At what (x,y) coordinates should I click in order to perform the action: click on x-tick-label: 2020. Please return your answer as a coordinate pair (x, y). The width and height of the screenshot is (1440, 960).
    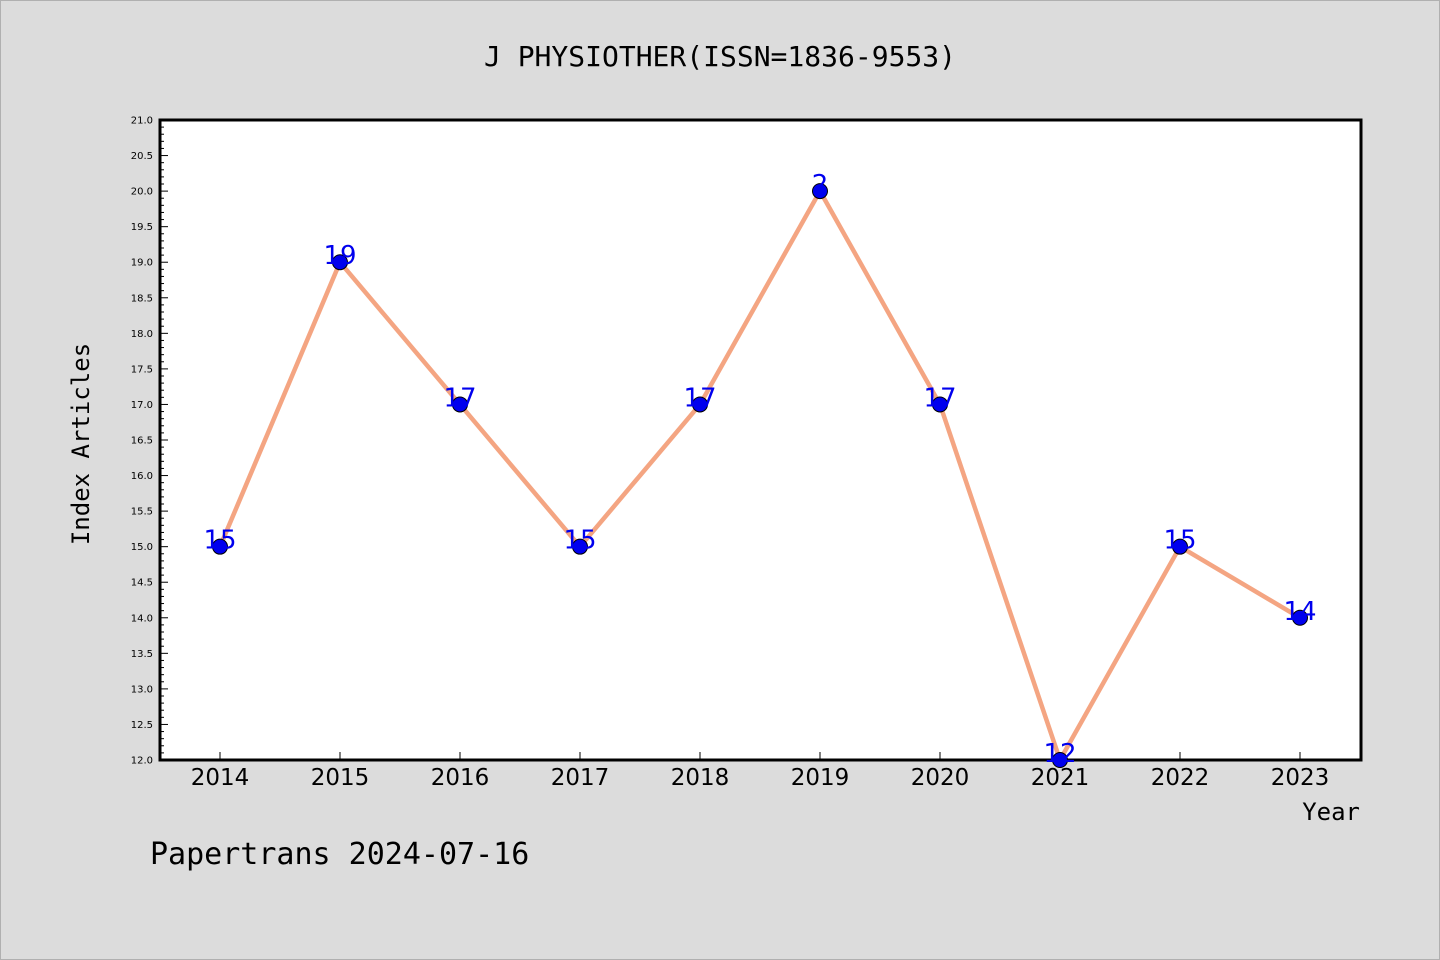
    Looking at the image, I should click on (940, 778).